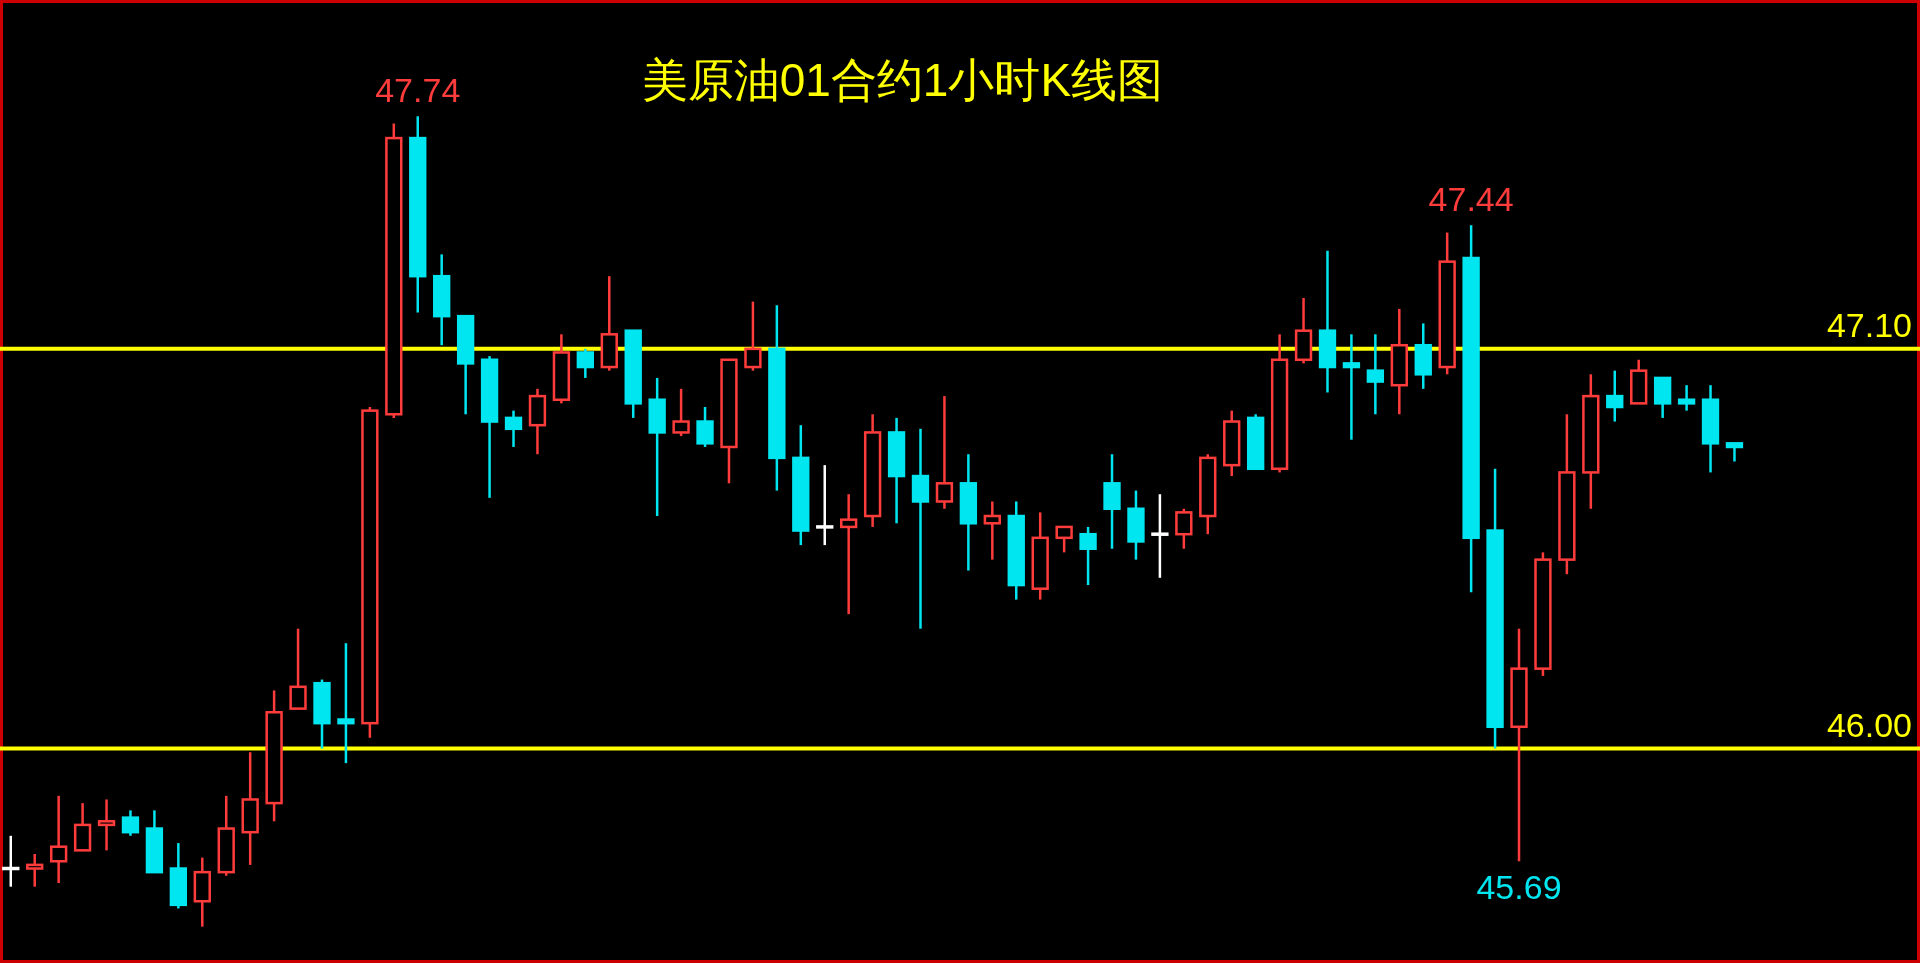  Describe the element at coordinates (1869, 324) in the screenshot. I see `y-tick-label: 47.10` at that location.